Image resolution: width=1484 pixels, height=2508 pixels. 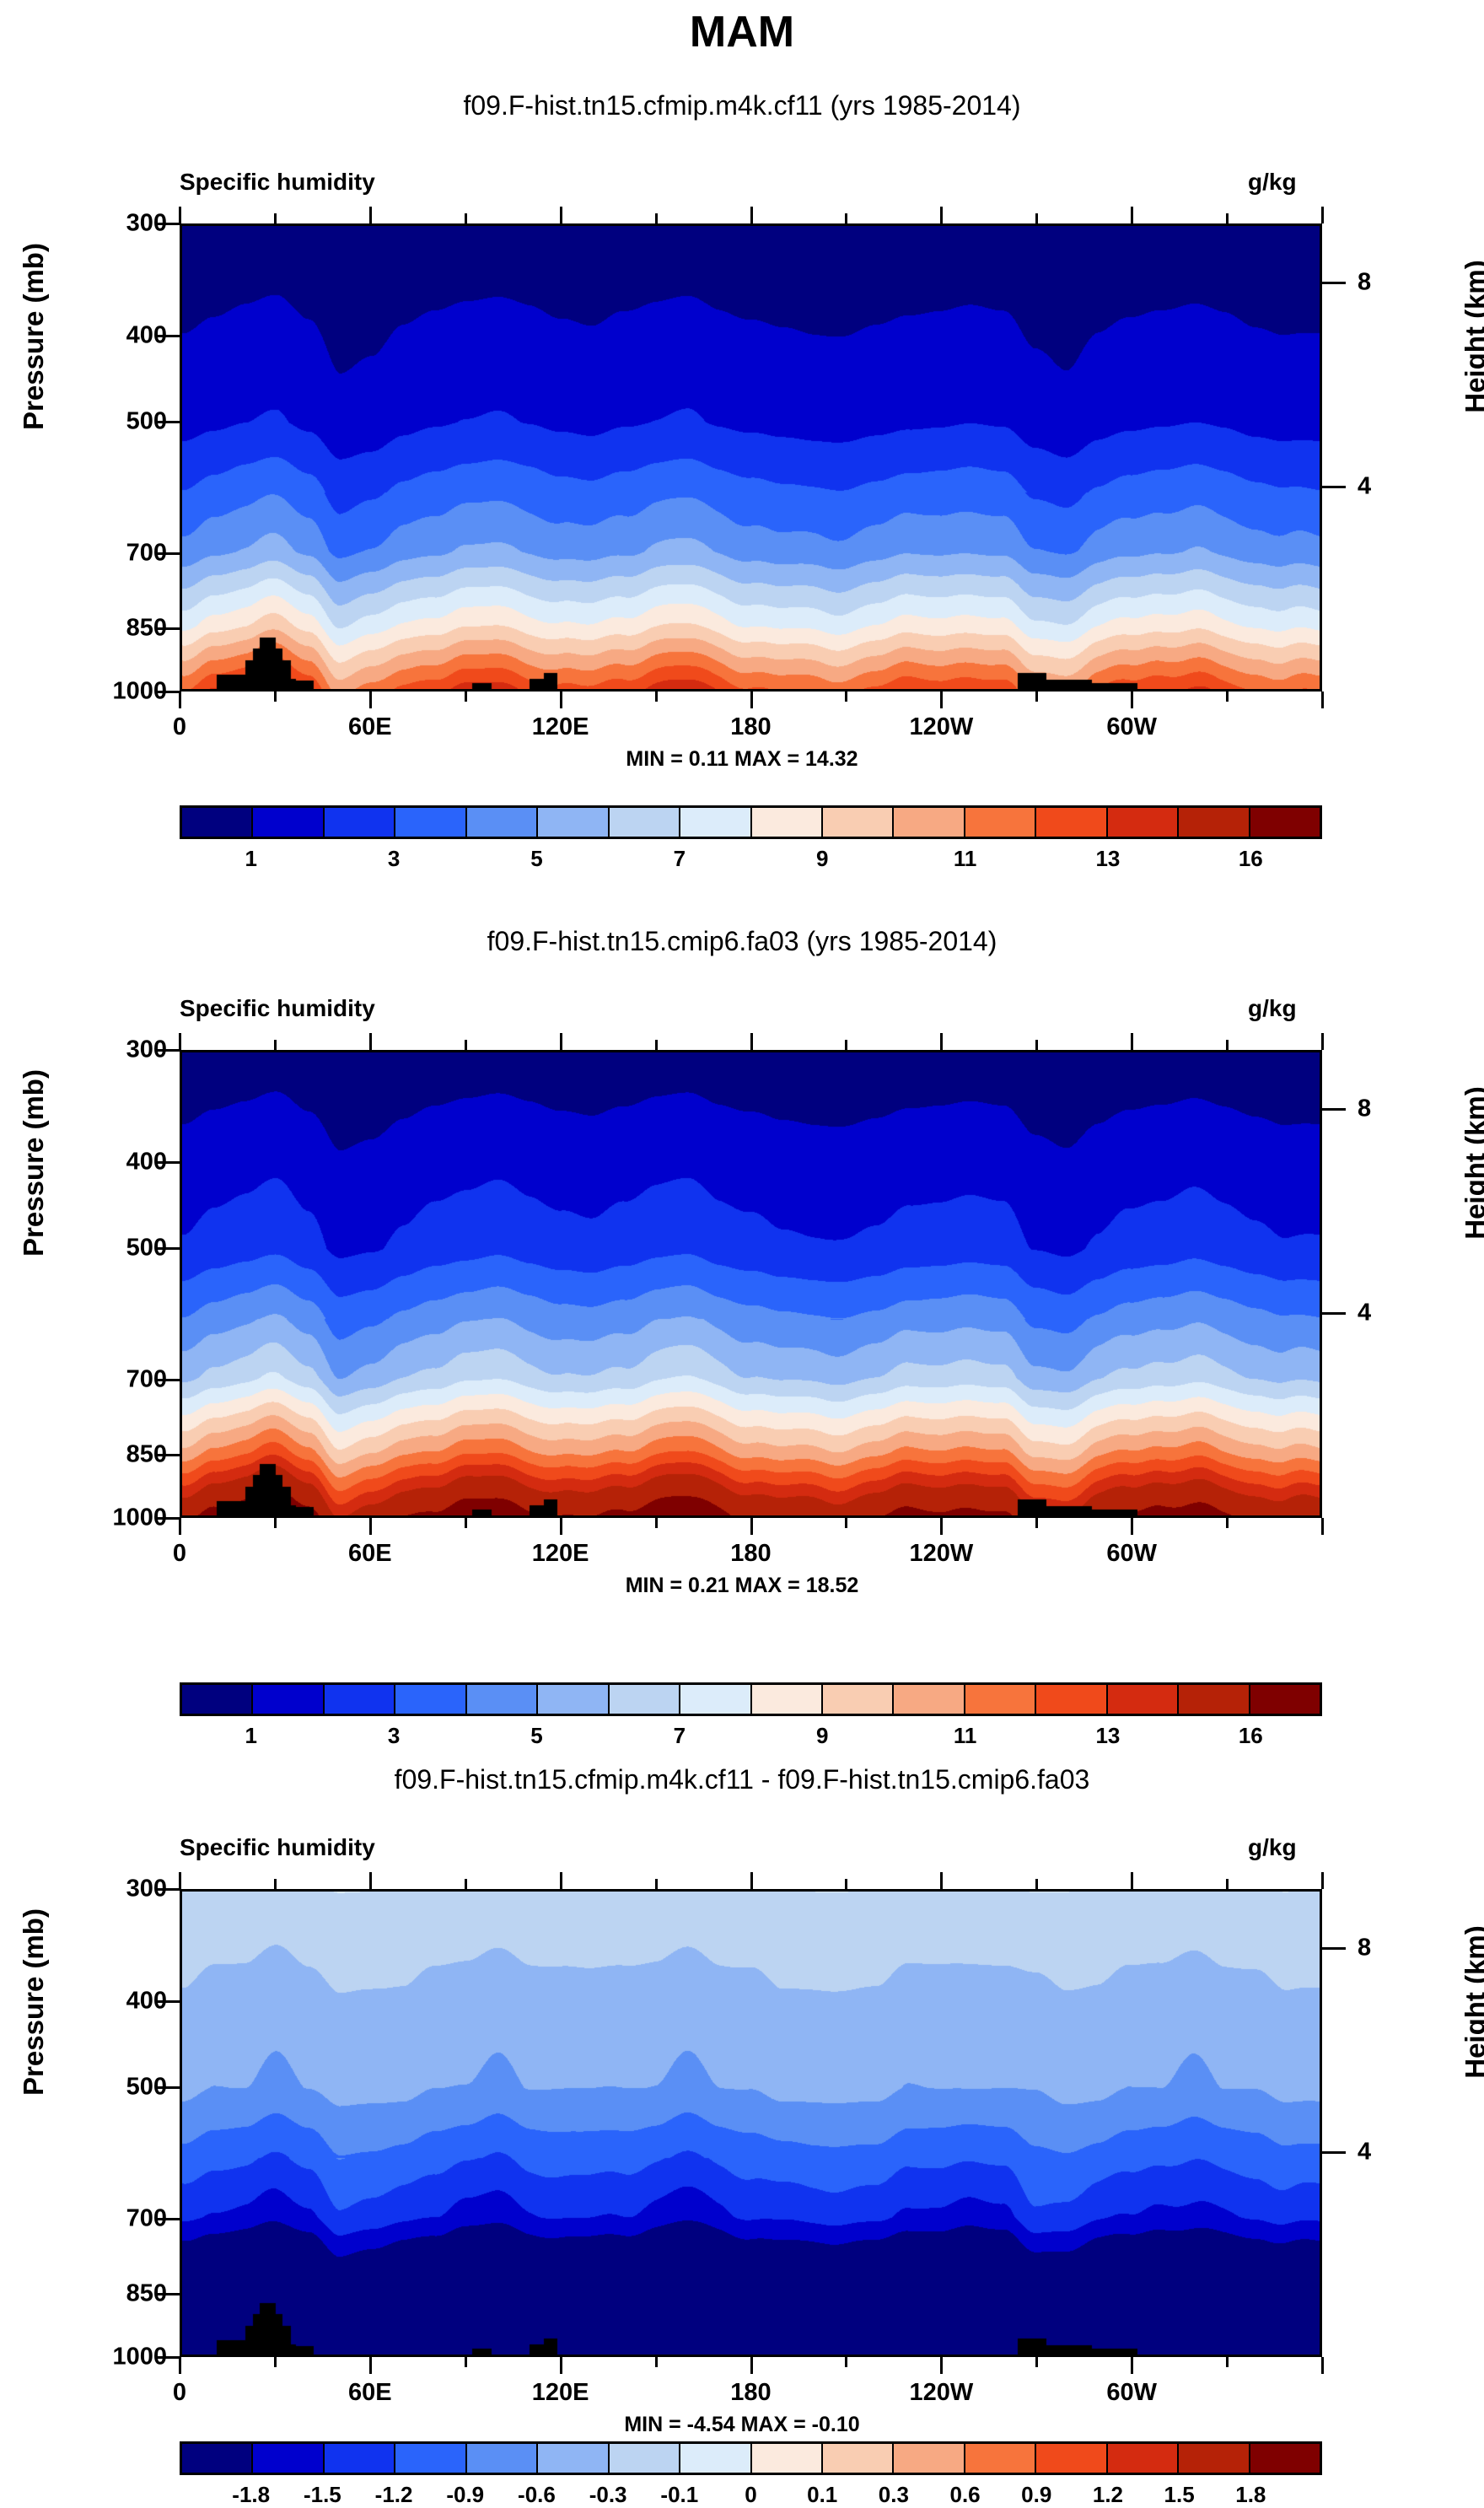 I want to click on colorbar-tick-label: 0.9, so click(x=1036, y=2494).